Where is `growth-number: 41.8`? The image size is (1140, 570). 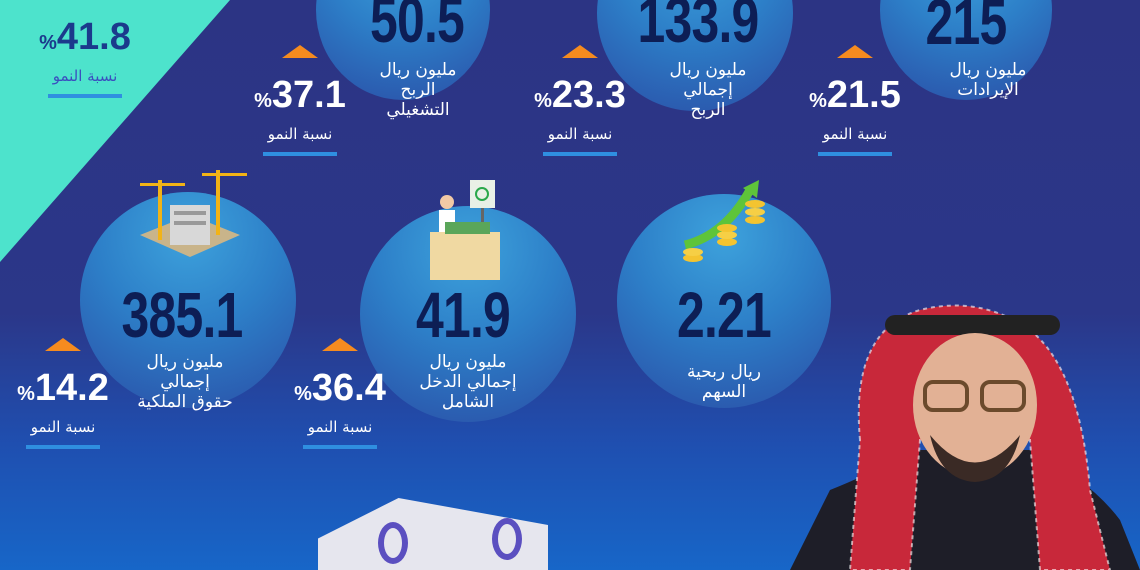
growth-number: 41.8 is located at coordinates (93, 37).